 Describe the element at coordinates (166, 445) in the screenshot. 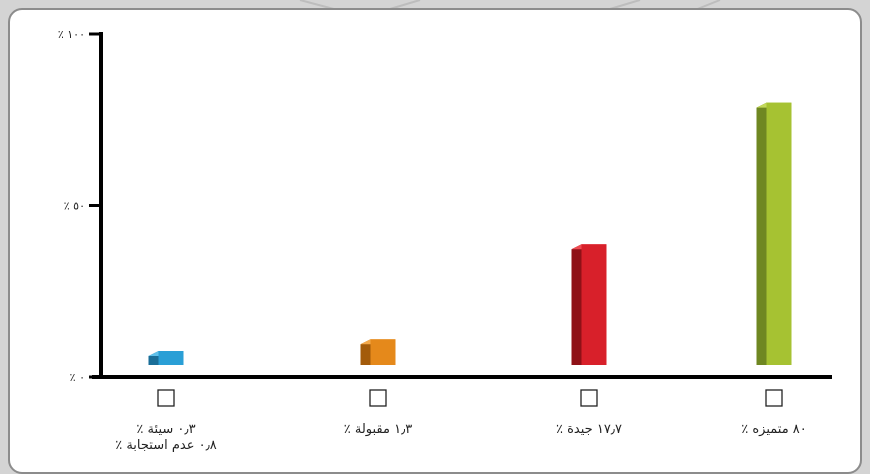

I see `category-label: ٪ ٠٫٨ عدم استجابة` at that location.